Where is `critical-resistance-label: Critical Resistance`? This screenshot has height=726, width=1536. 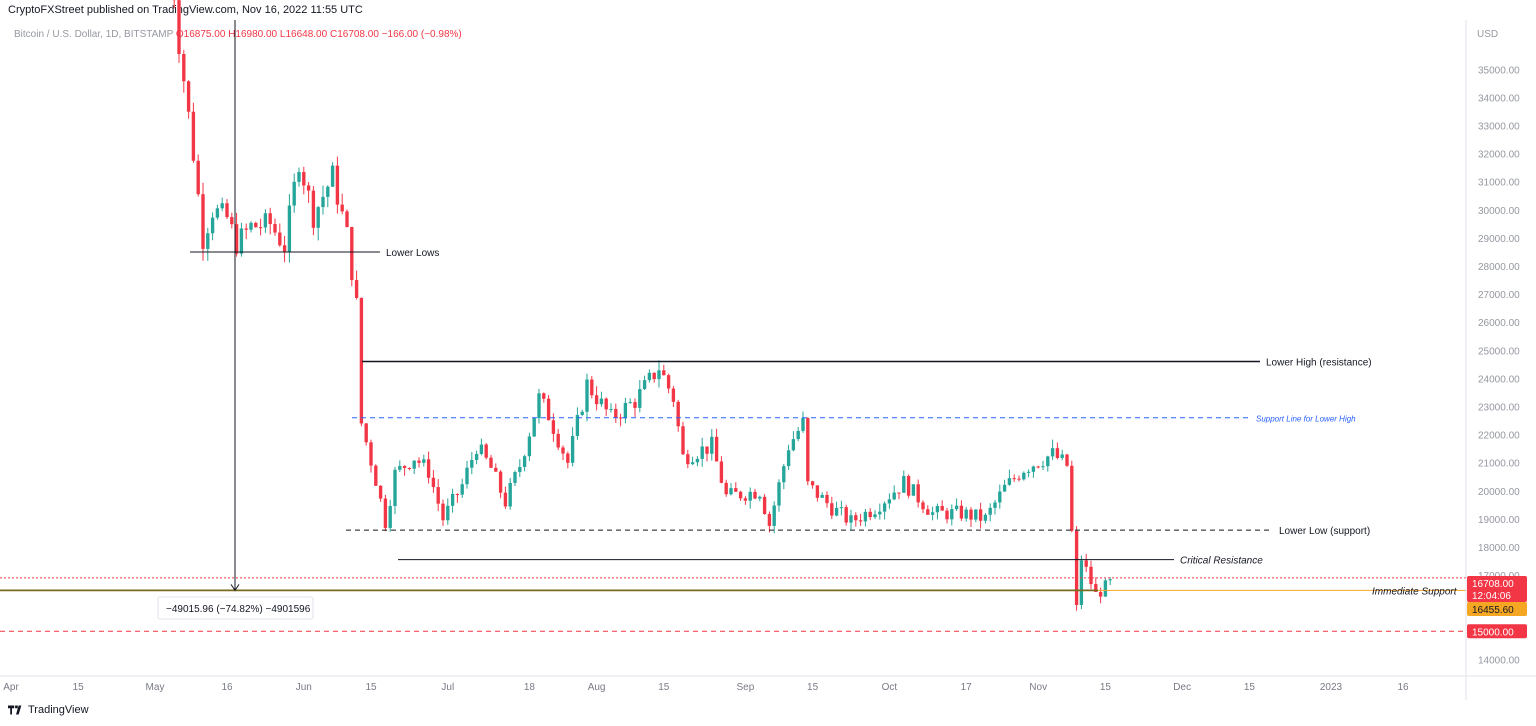 critical-resistance-label: Critical Resistance is located at coordinates (1221, 561).